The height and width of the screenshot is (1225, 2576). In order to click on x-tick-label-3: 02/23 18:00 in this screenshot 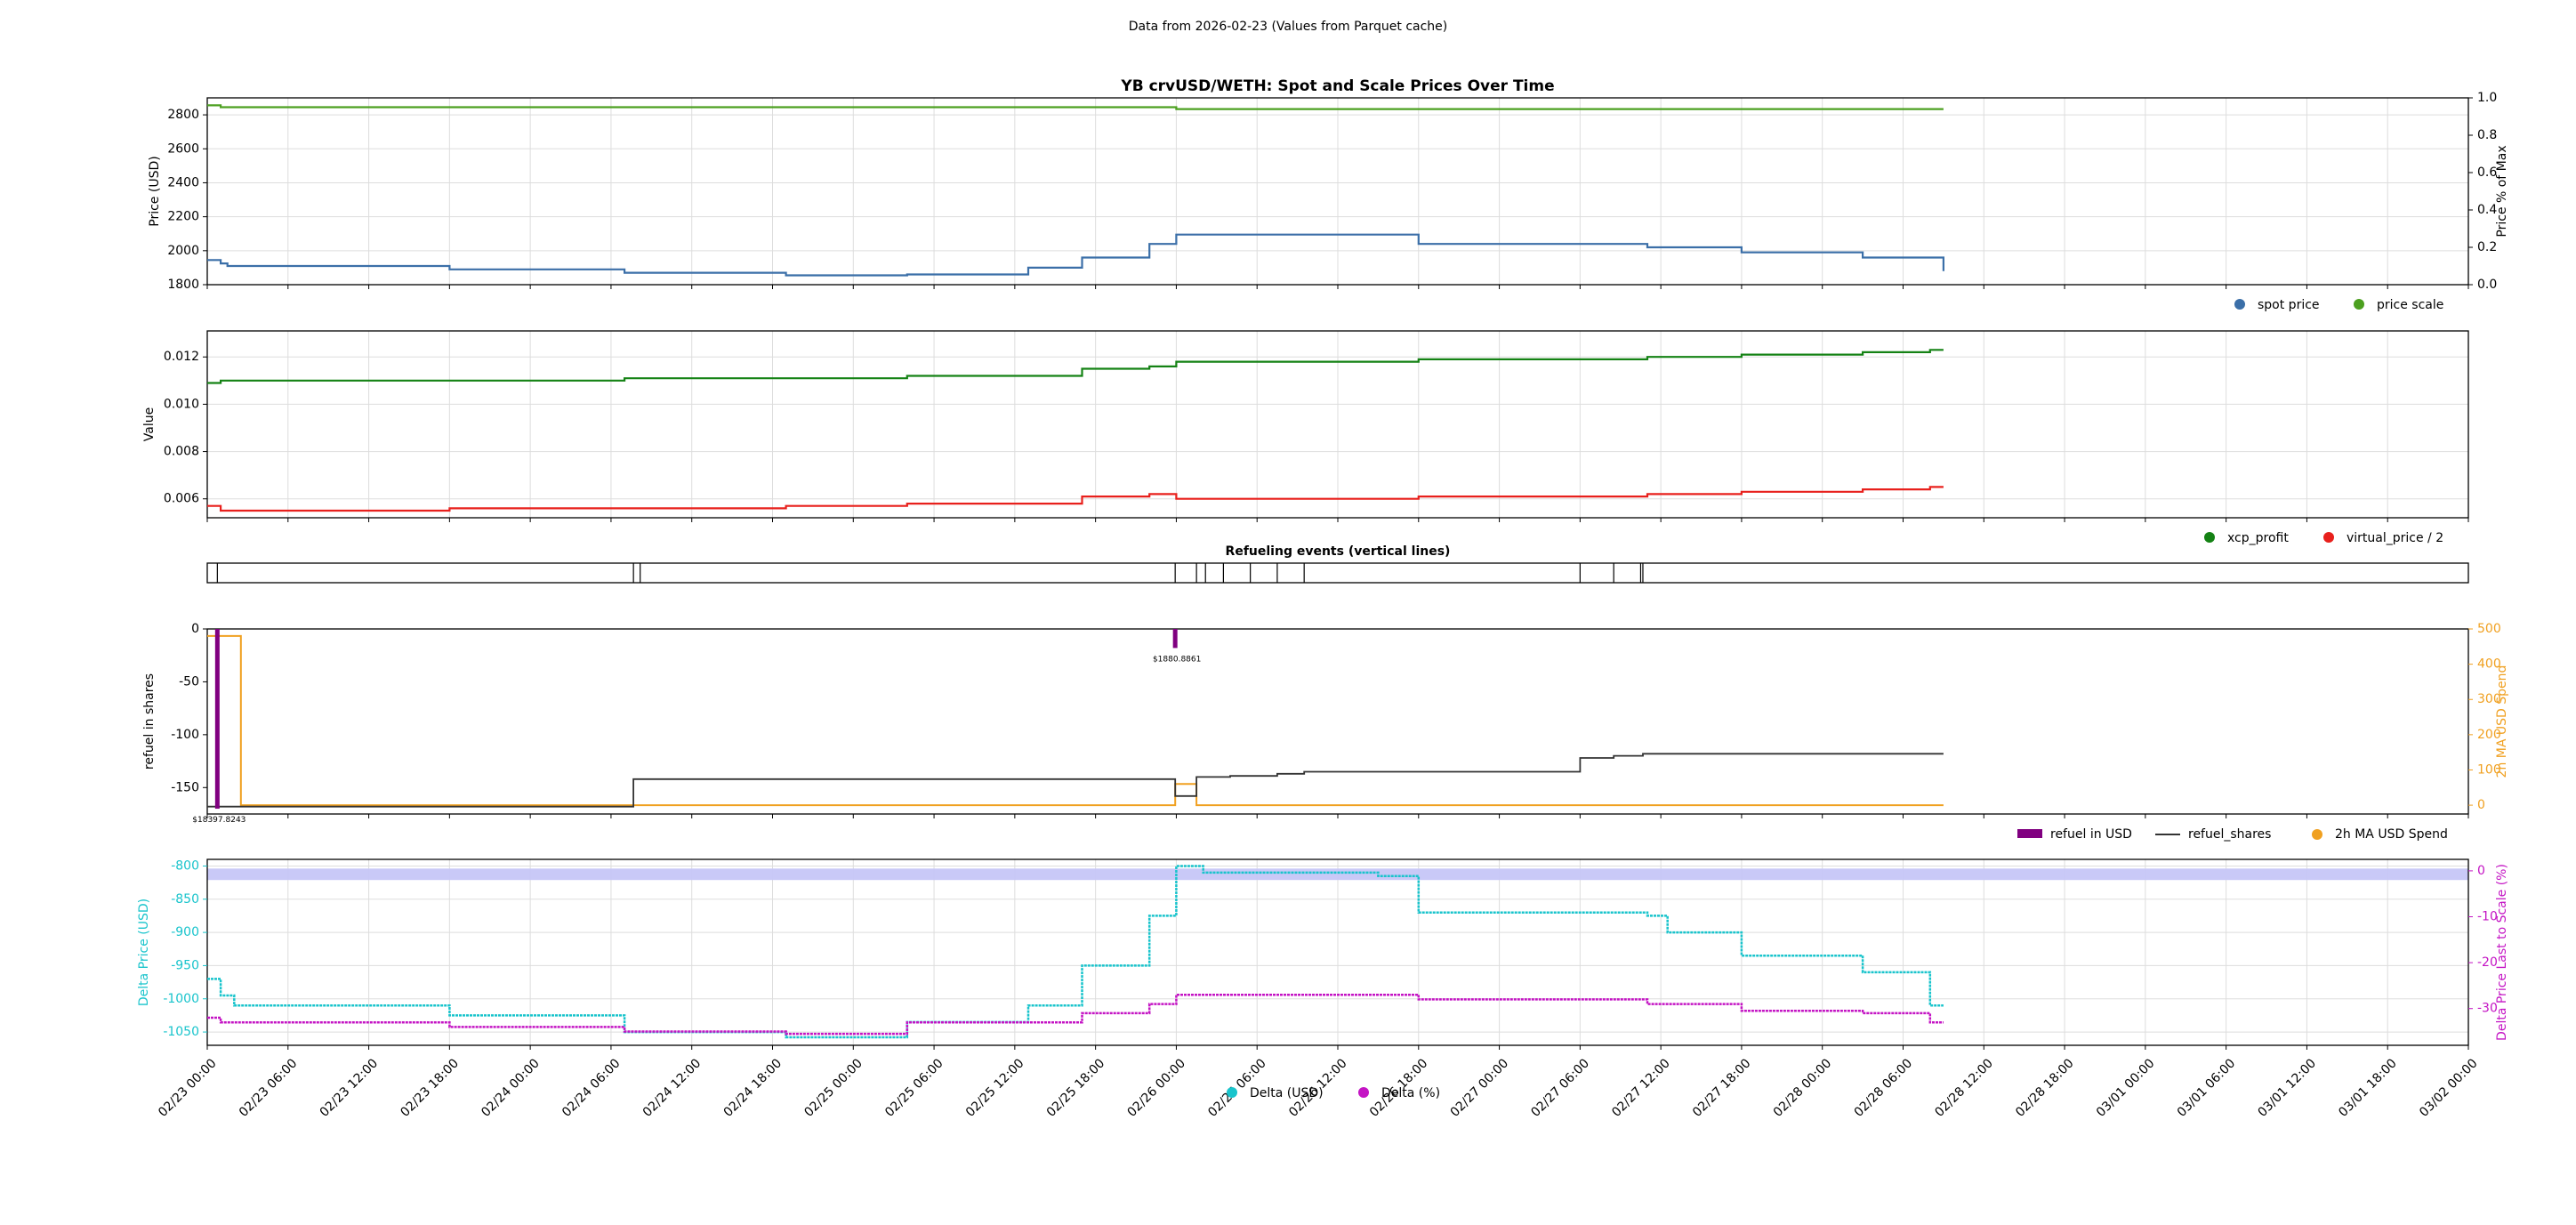, I will do `click(430, 1088)`.